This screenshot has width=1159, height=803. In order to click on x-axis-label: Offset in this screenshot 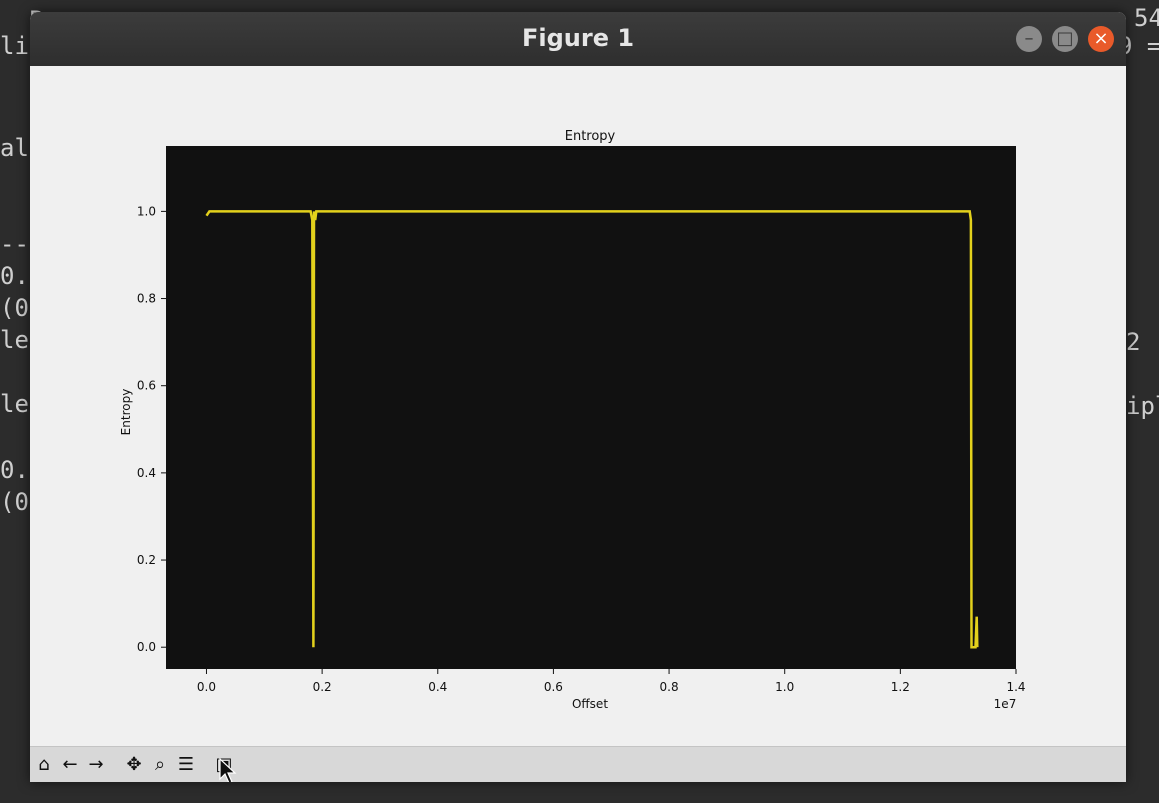, I will do `click(590, 704)`.